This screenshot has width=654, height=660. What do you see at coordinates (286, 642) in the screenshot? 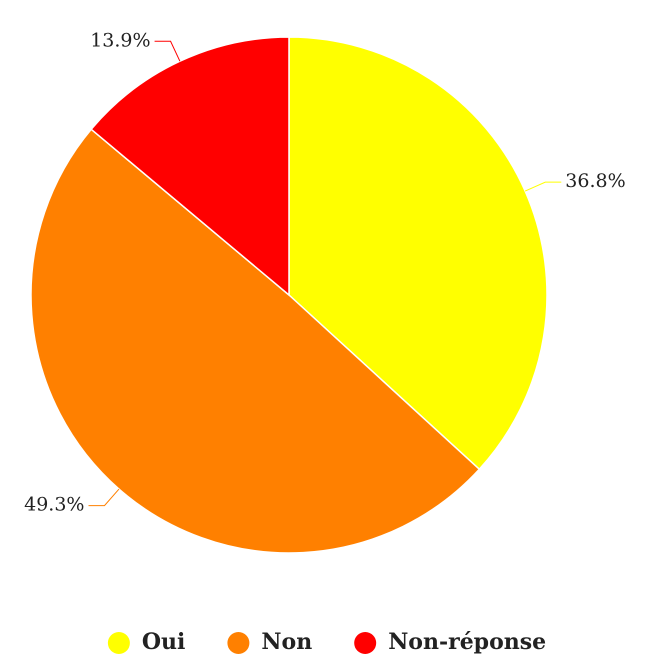
I see `legend-label: Non` at bounding box center [286, 642].